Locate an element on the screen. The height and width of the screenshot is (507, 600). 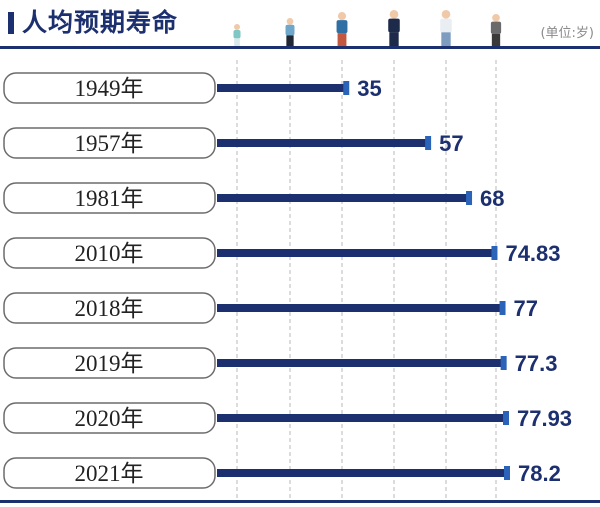
value-label: 77.3 is located at coordinates (536, 363).